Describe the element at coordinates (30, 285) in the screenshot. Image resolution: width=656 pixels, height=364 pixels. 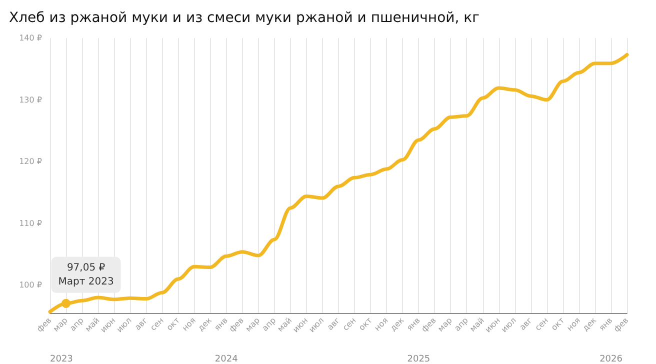
I see `y-tick-label: 100 ₽` at that location.